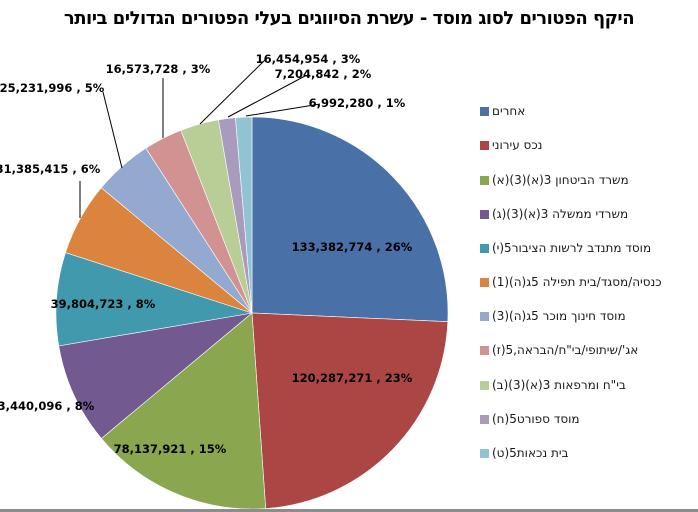  What do you see at coordinates (559, 385) in the screenshot?
I see `legend-label: בי"ח ומרפאות 3(א)(3)(ב)` at bounding box center [559, 385].